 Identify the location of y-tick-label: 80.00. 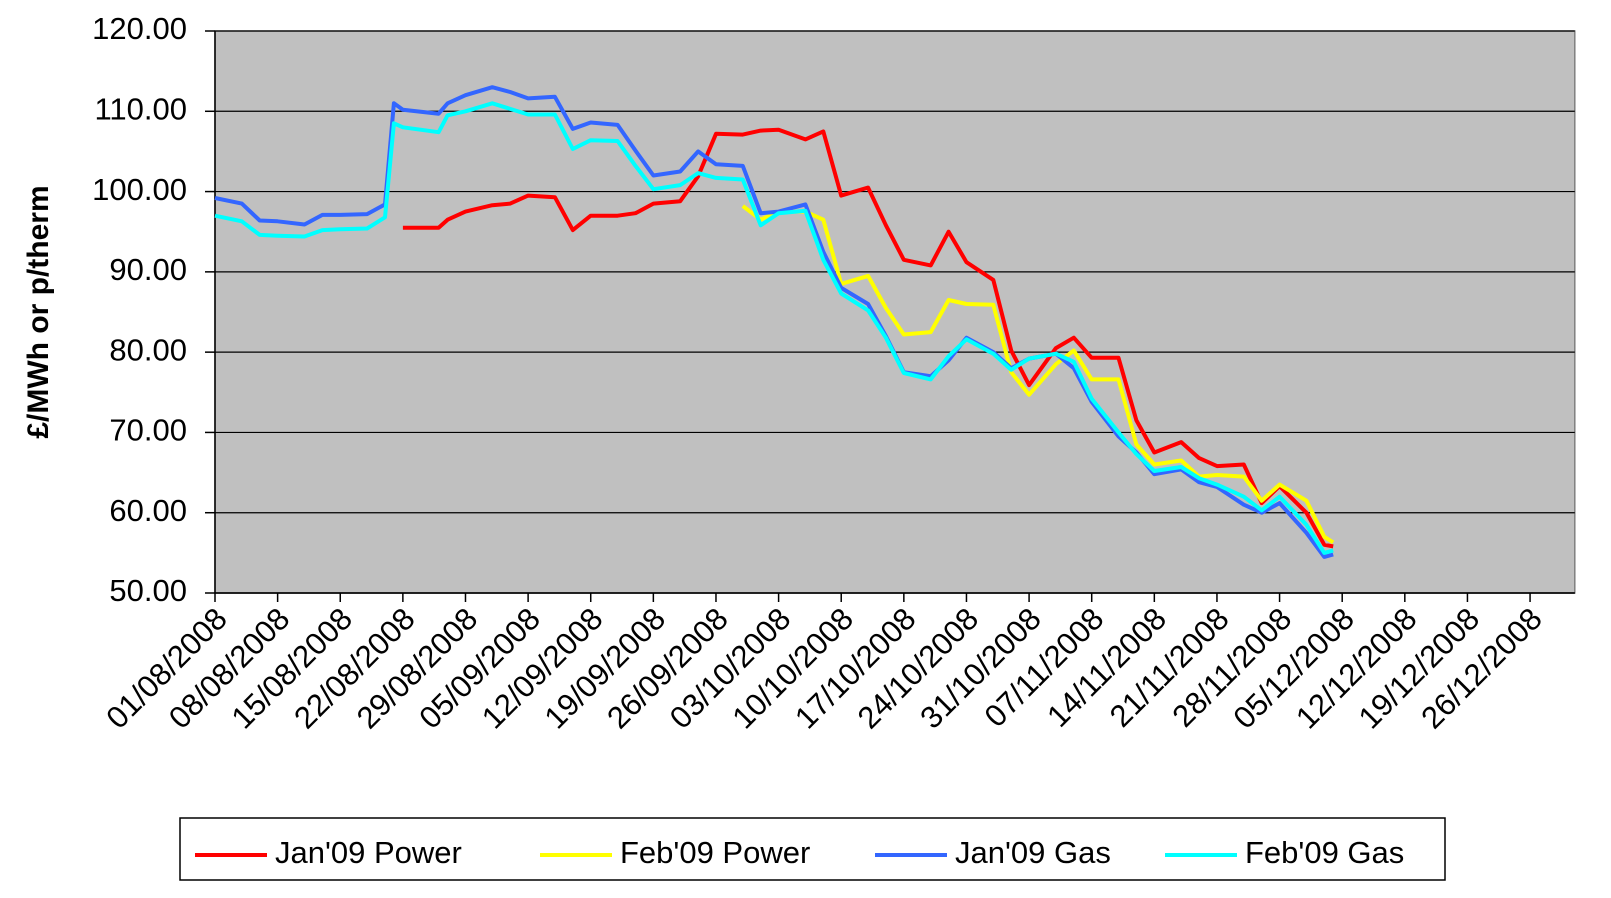
(148, 349).